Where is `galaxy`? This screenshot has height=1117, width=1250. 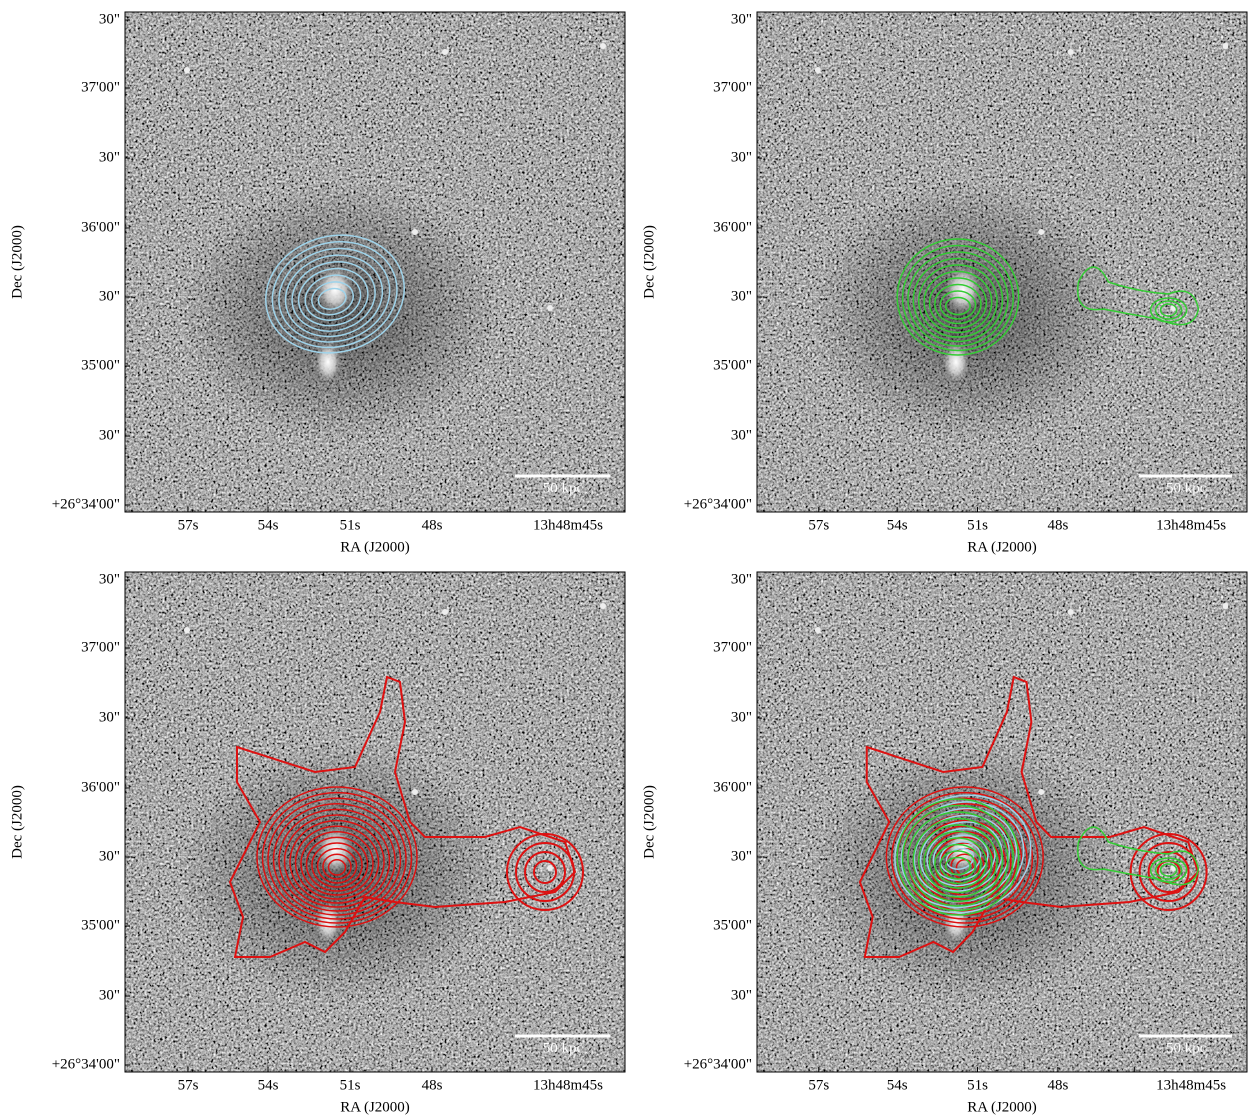
galaxy is located at coordinates (963, 290).